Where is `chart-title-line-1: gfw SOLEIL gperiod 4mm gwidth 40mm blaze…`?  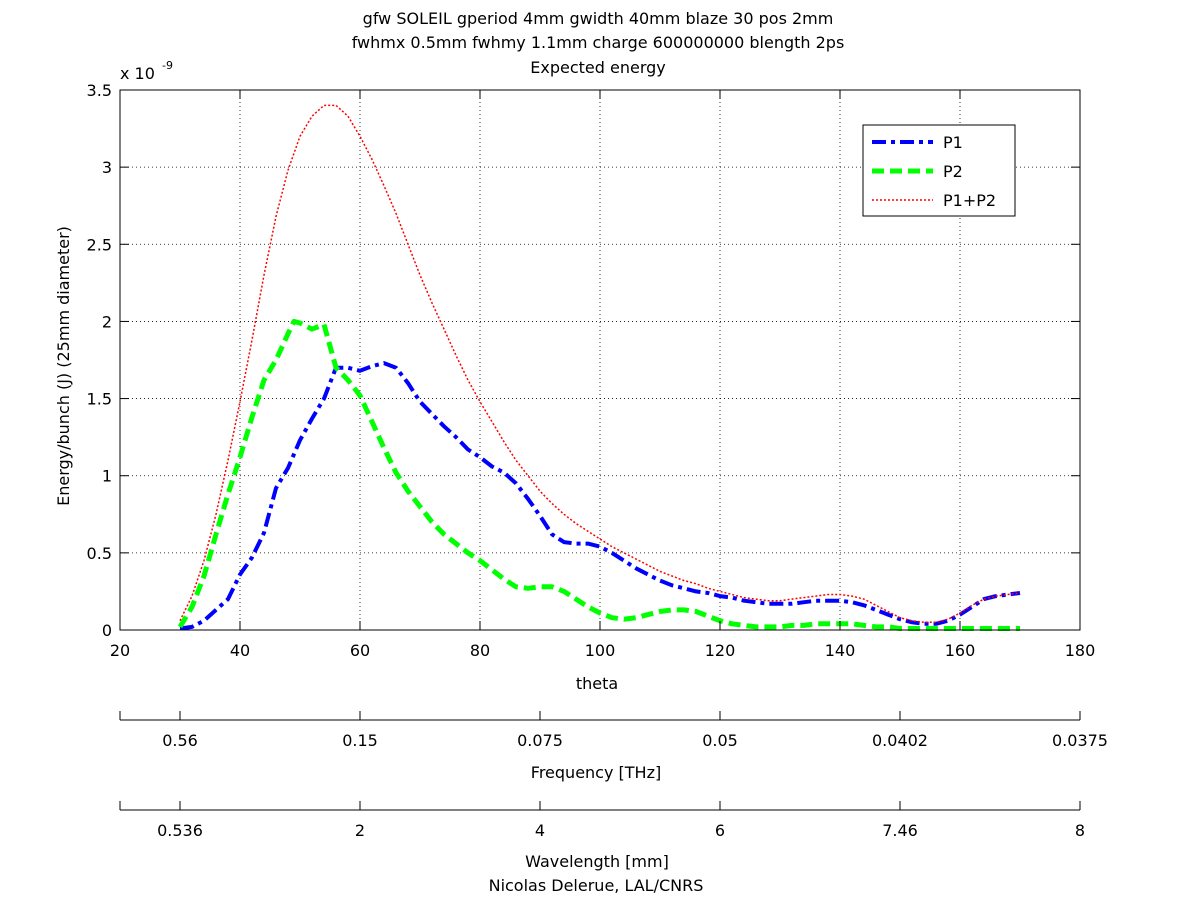 chart-title-line-1: gfw SOLEIL gperiod 4mm gwidth 40mm blaze… is located at coordinates (598, 18).